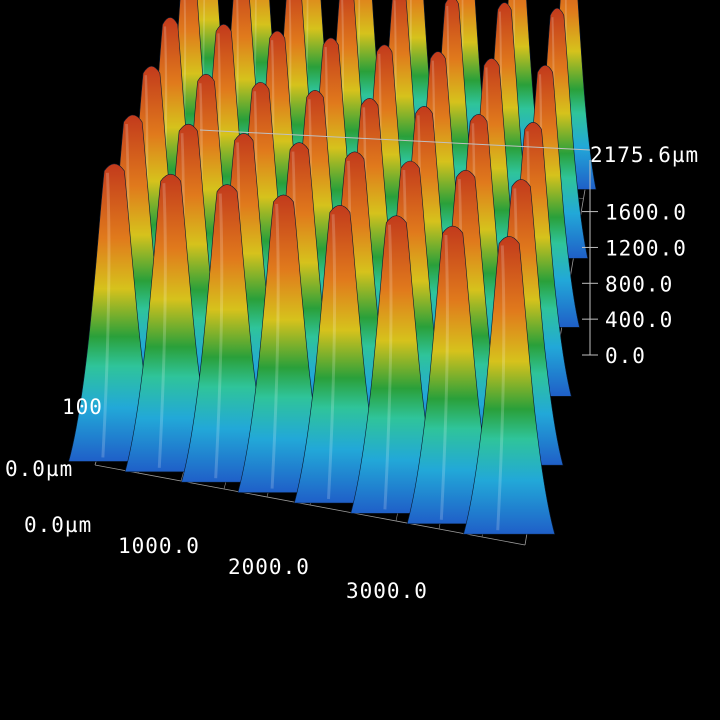  I want to click on x-axis-labels: 1000.0 2000.0 3000.0, so click(273, 568).